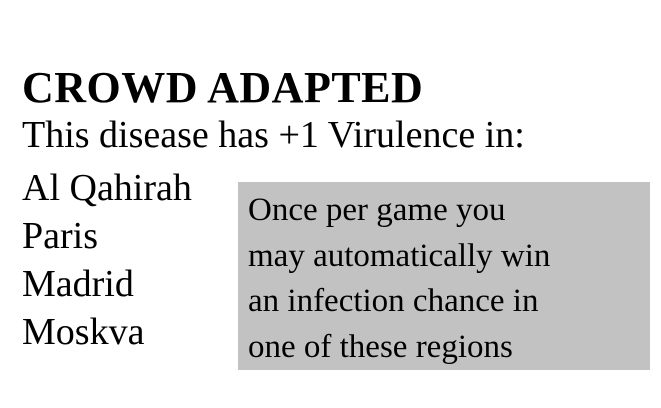 The image size is (661, 408). Describe the element at coordinates (380, 346) in the screenshot. I see `note-line: one of these regions` at that location.